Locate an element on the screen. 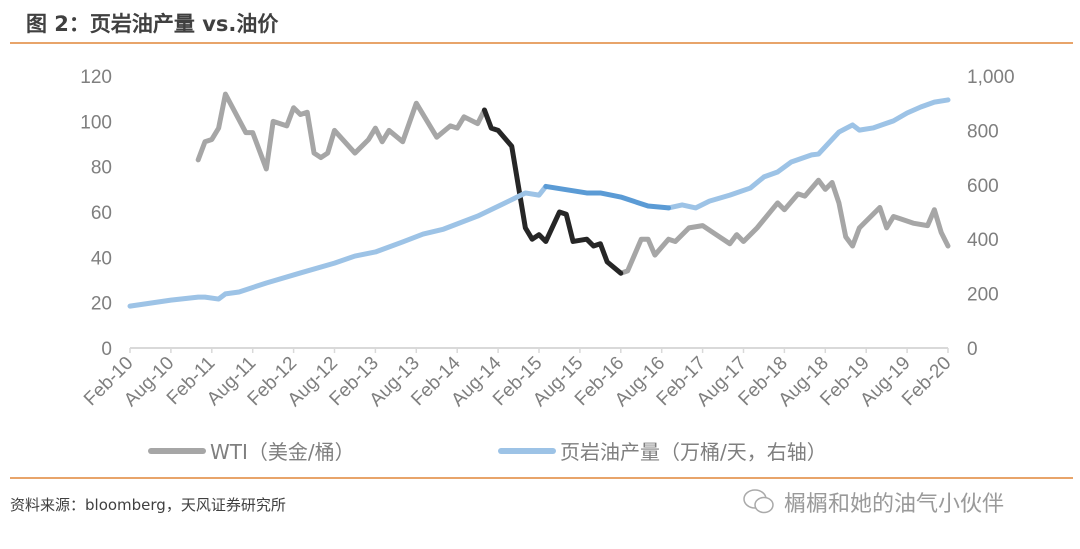 Image resolution: width=1080 pixels, height=549 pixels. y-left-tick-label: 80 is located at coordinates (101, 168).